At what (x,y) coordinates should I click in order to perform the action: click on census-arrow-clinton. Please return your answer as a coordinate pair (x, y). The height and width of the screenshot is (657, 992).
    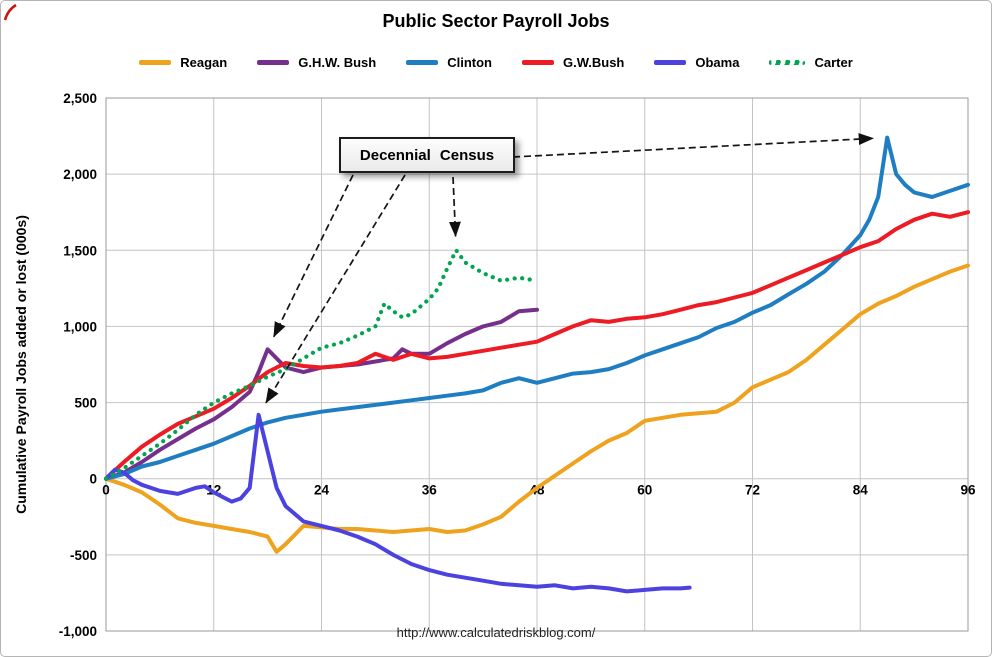
    Looking at the image, I should click on (693, 145).